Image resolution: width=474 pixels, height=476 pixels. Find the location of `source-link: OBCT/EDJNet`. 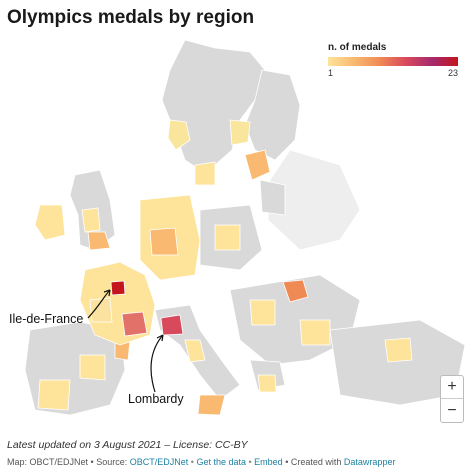

source-link: OBCT/EDJNet is located at coordinates (159, 462).